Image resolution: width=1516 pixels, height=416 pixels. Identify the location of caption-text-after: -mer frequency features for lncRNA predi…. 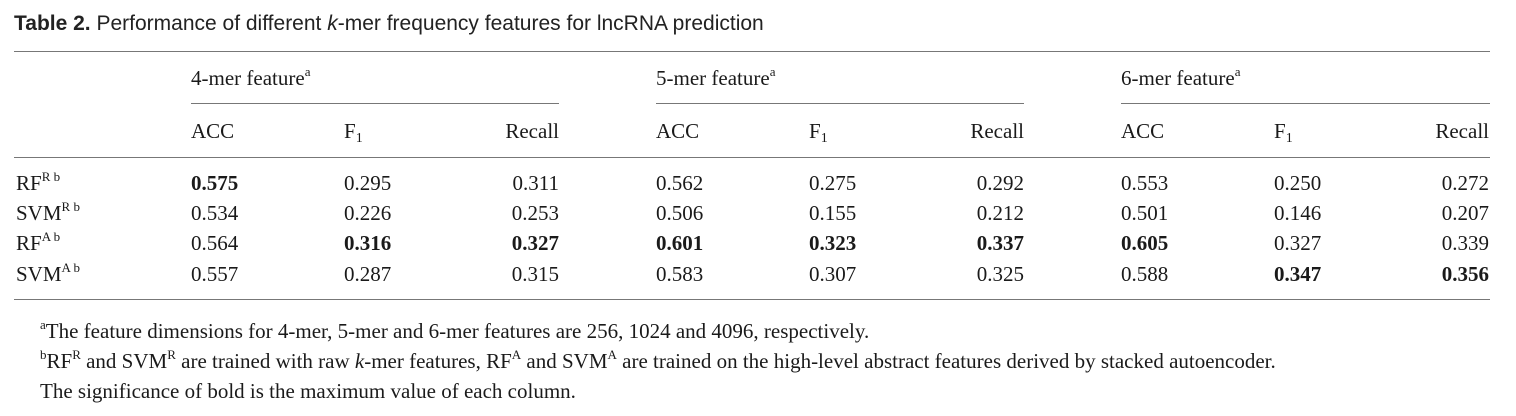
(550, 23).